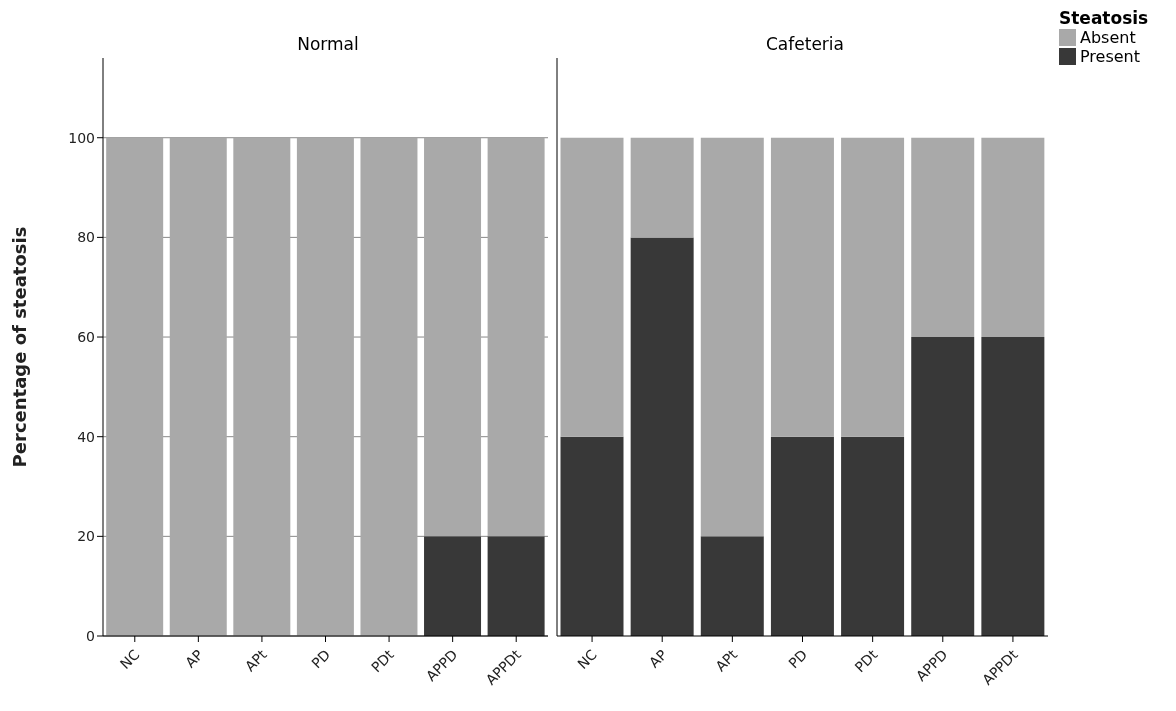 The width and height of the screenshot is (1176, 711). I want to click on y-tick-label: 0, so click(90, 635).